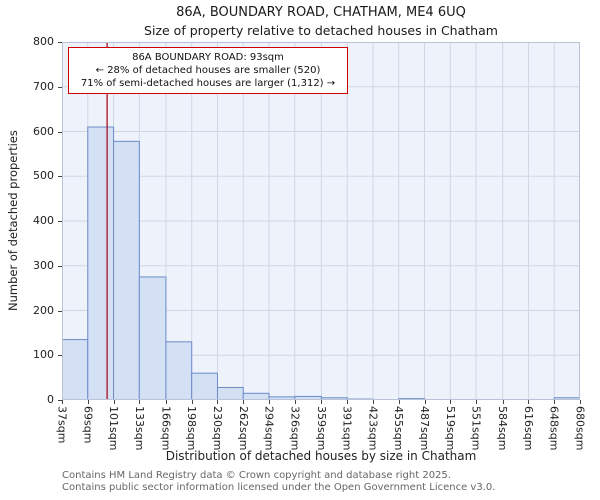 The image size is (600, 500). Describe the element at coordinates (269, 428) in the screenshot. I see `x-tick-label: 294sqm` at that location.